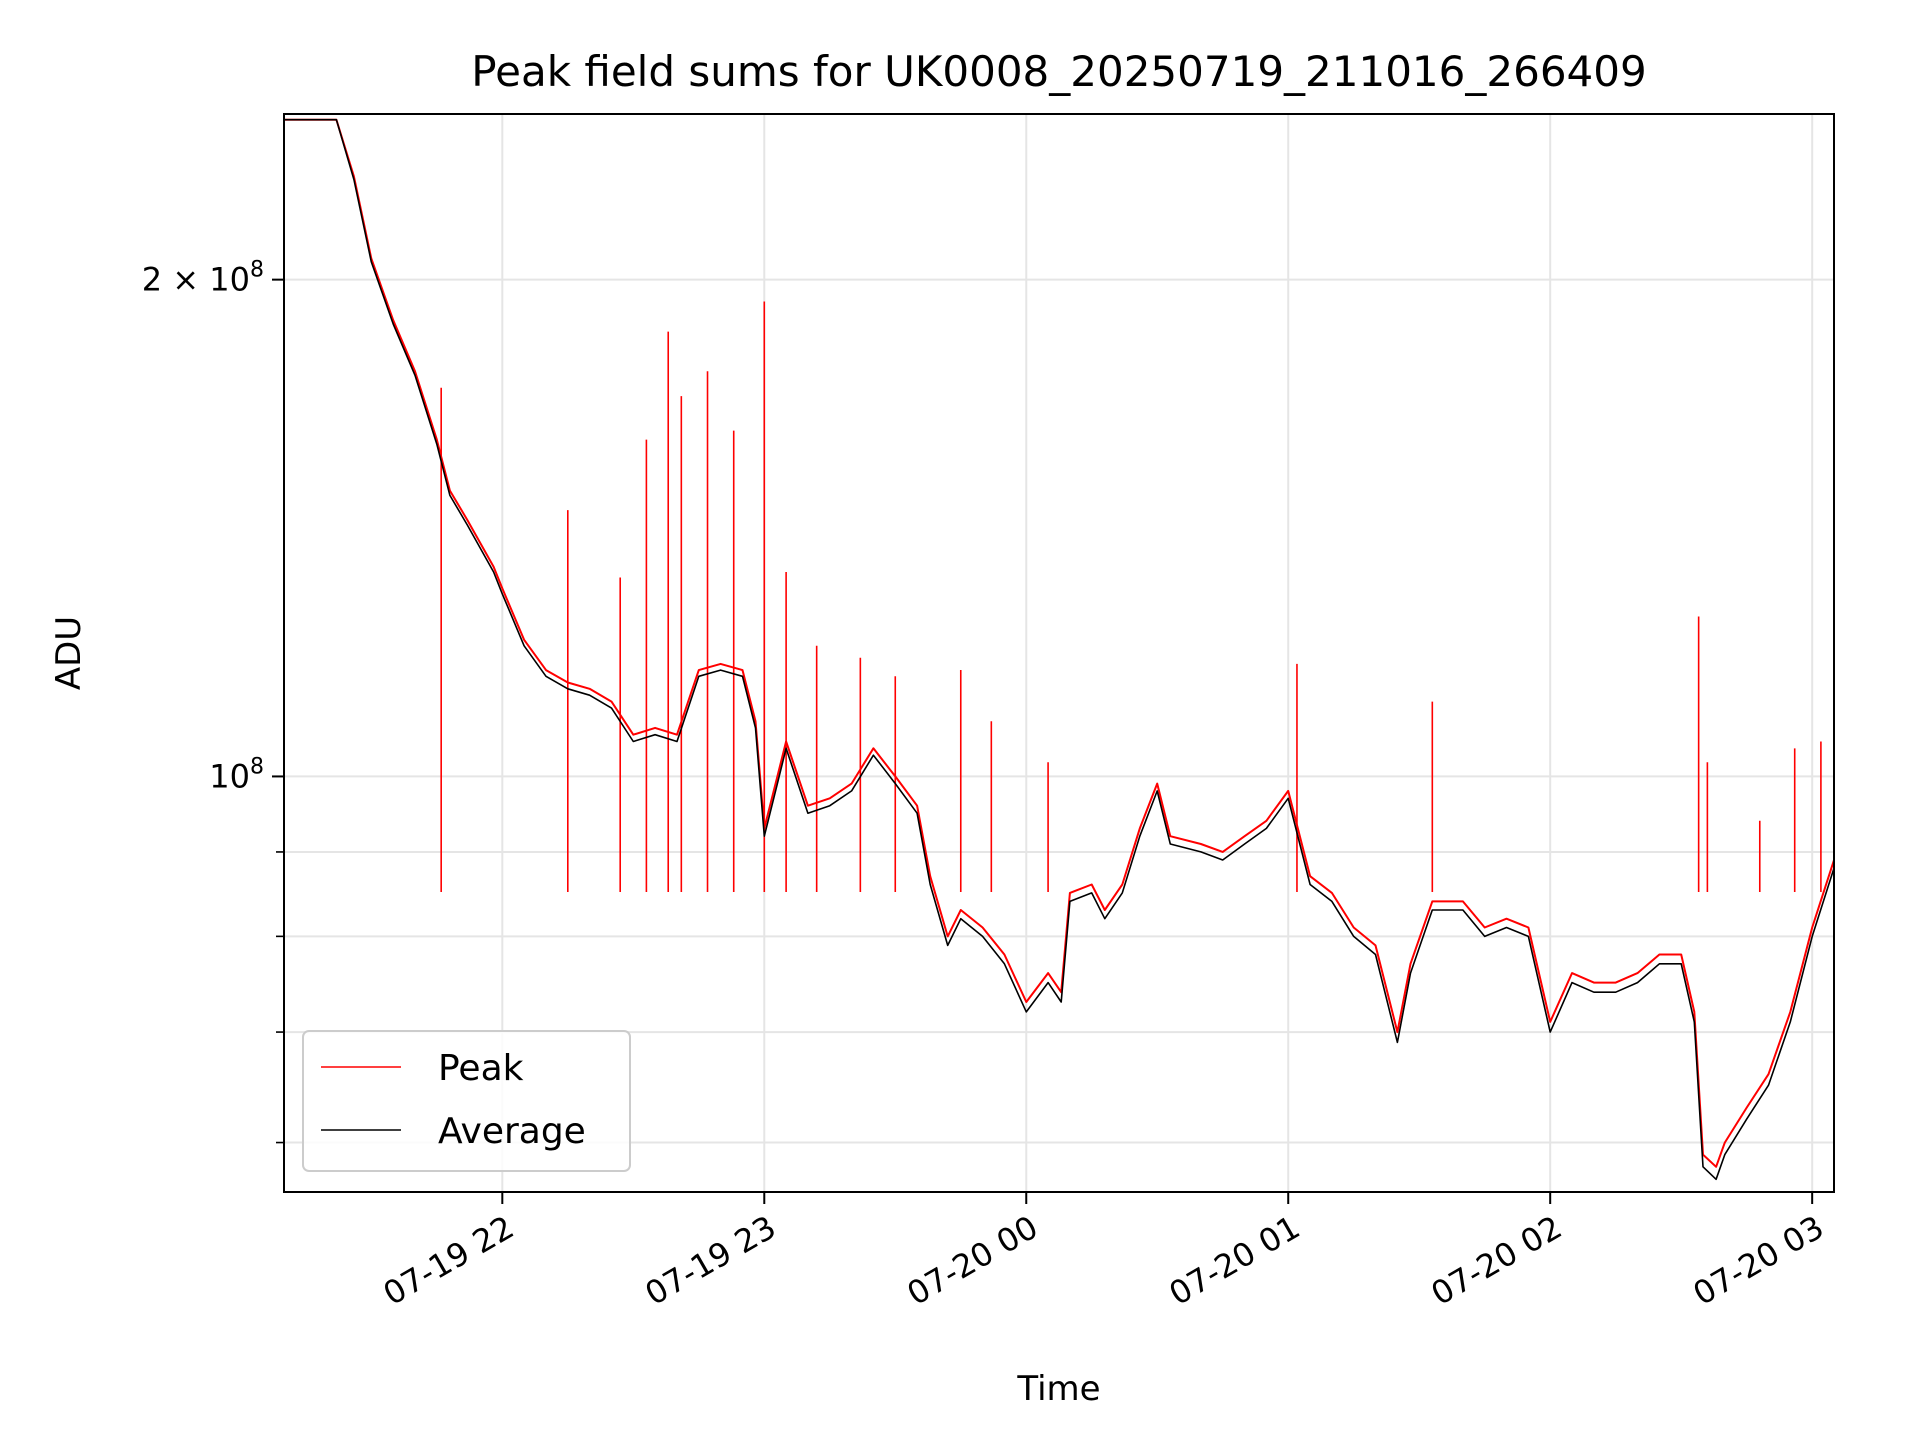  Describe the element at coordinates (1497, 1260) in the screenshot. I see `x-tick-label: 07-20 02` at that location.